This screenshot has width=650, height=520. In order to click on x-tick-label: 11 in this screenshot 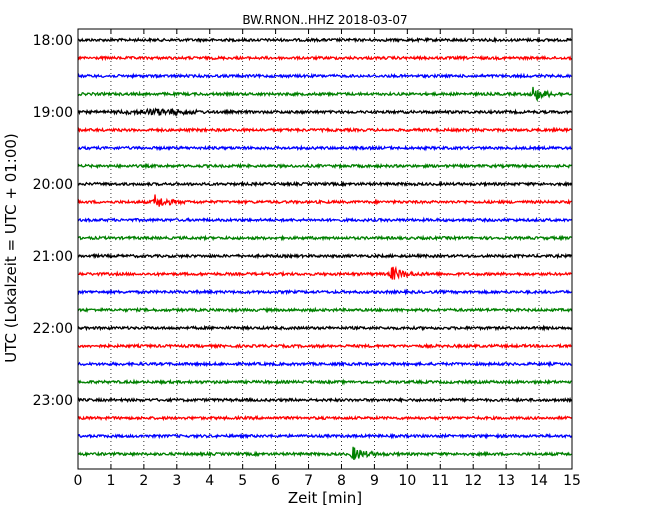, I will do `click(440, 481)`.